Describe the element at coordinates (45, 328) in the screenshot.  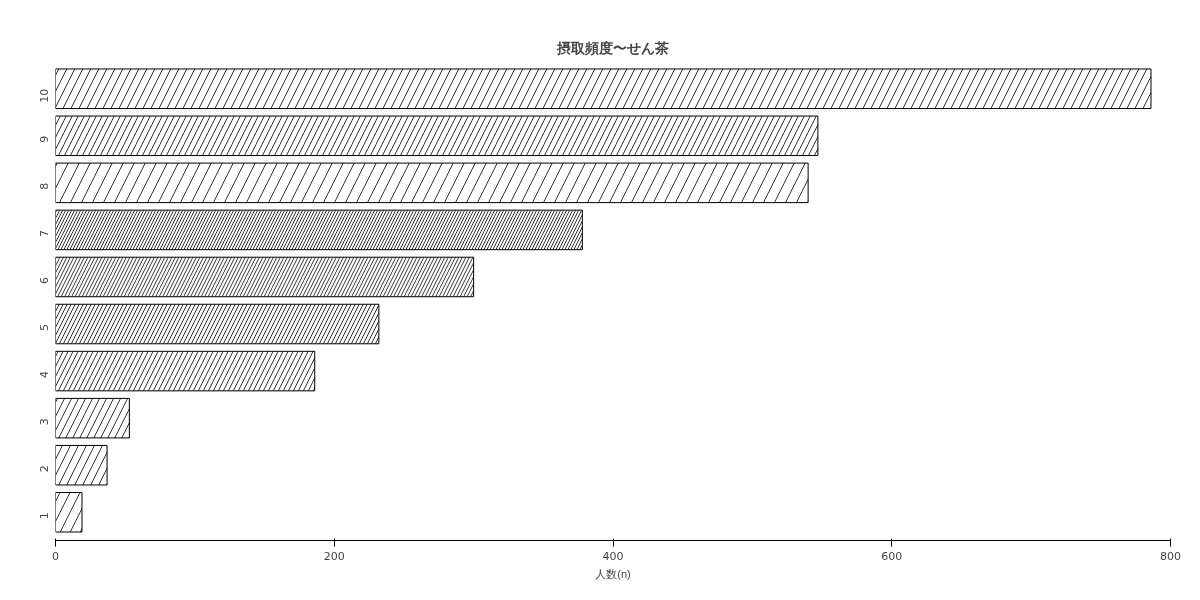
I see `y-tick-label: 5` at that location.